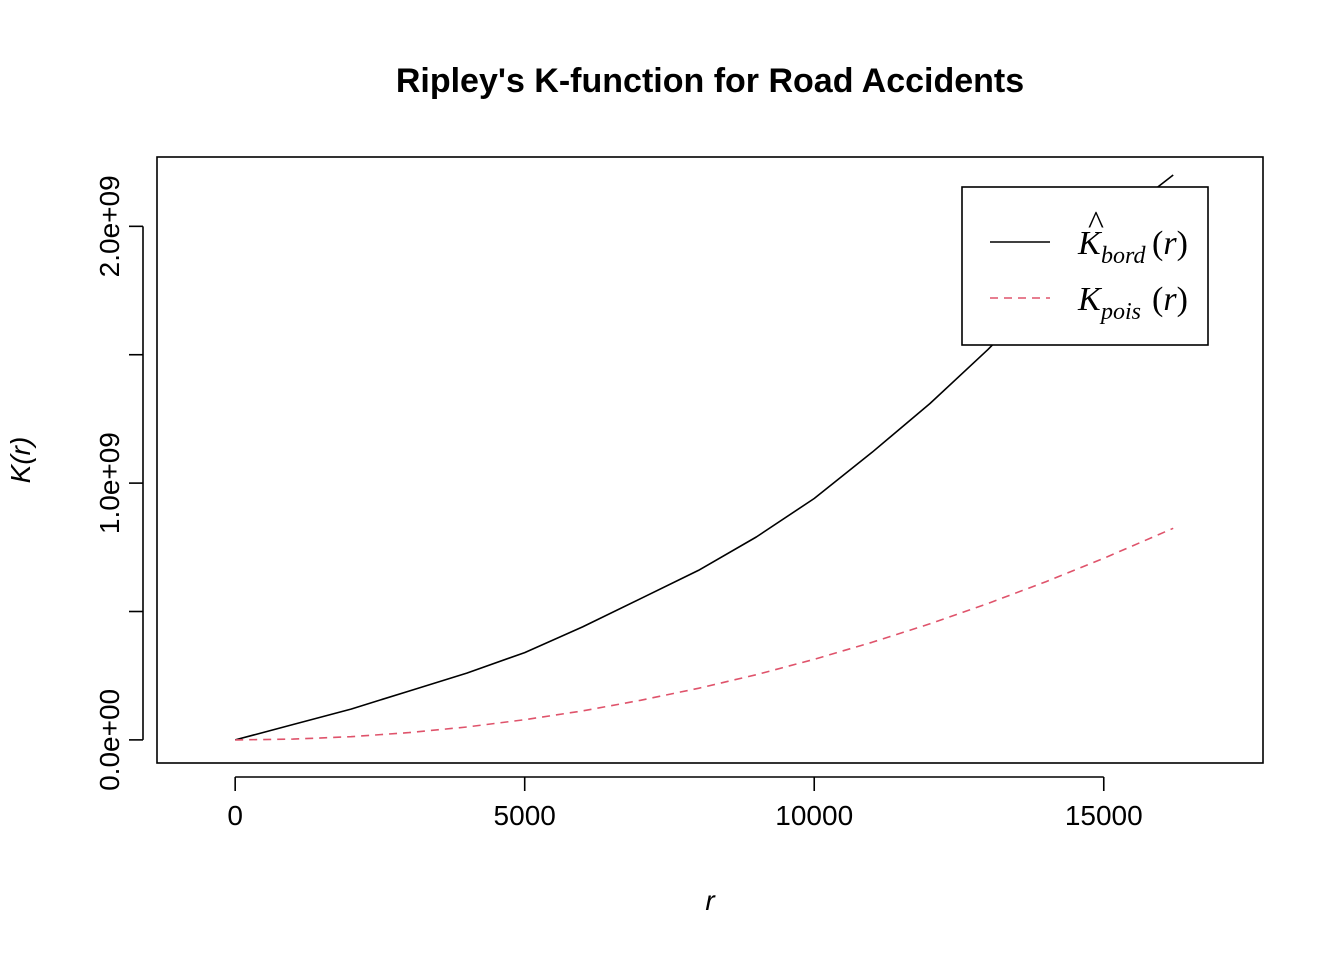 This screenshot has width=1344, height=960. Describe the element at coordinates (20, 460) in the screenshot. I see `y-axis-label: K(r)` at that location.